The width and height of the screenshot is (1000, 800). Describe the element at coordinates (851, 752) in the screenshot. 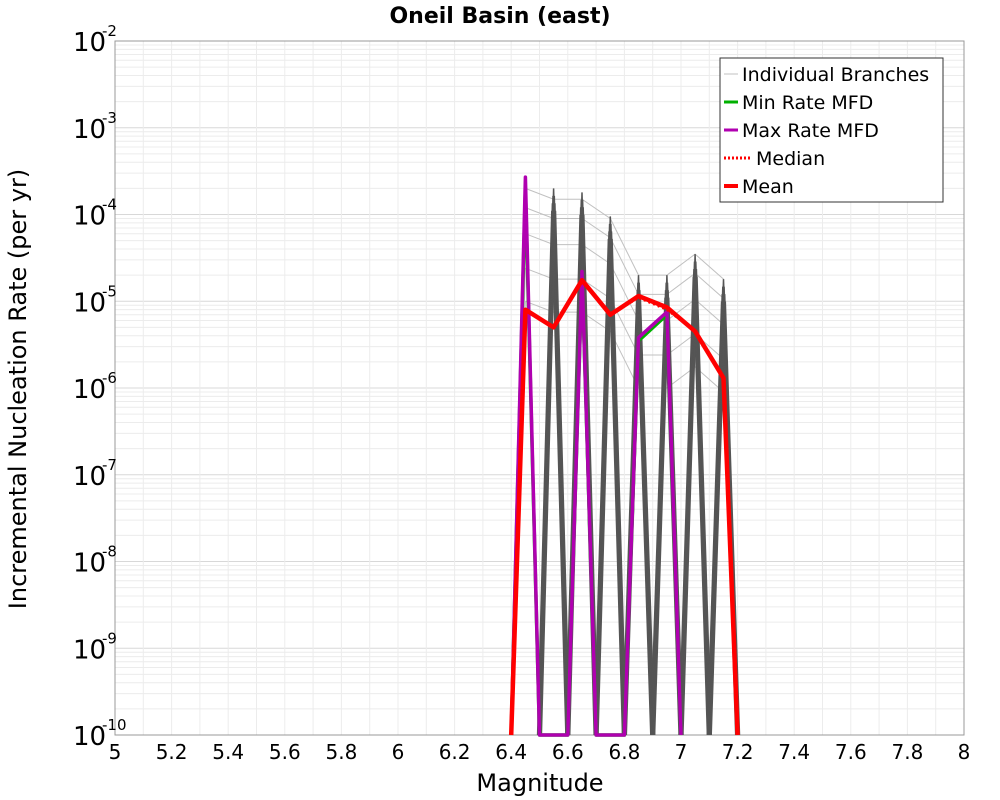

I see `x-tick-label: 7.6` at that location.